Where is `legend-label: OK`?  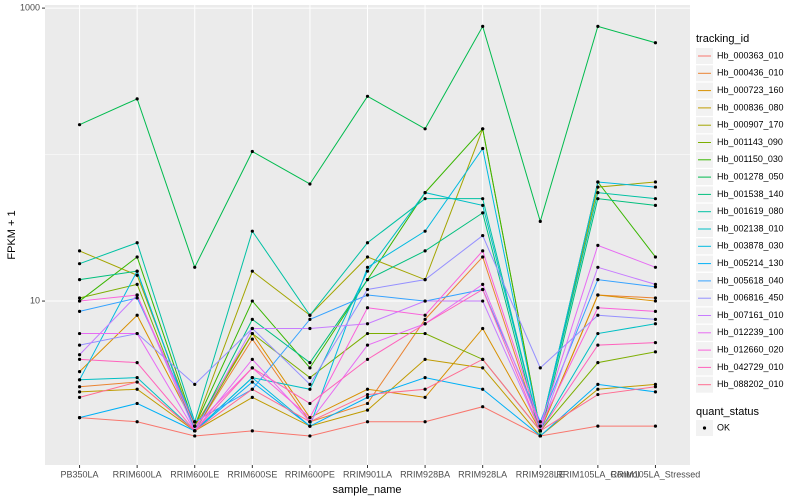
legend-label: OK is located at coordinates (723, 427).